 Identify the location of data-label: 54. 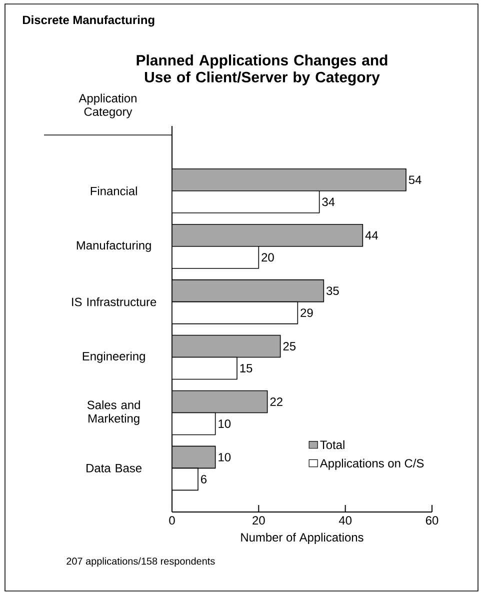
(415, 180).